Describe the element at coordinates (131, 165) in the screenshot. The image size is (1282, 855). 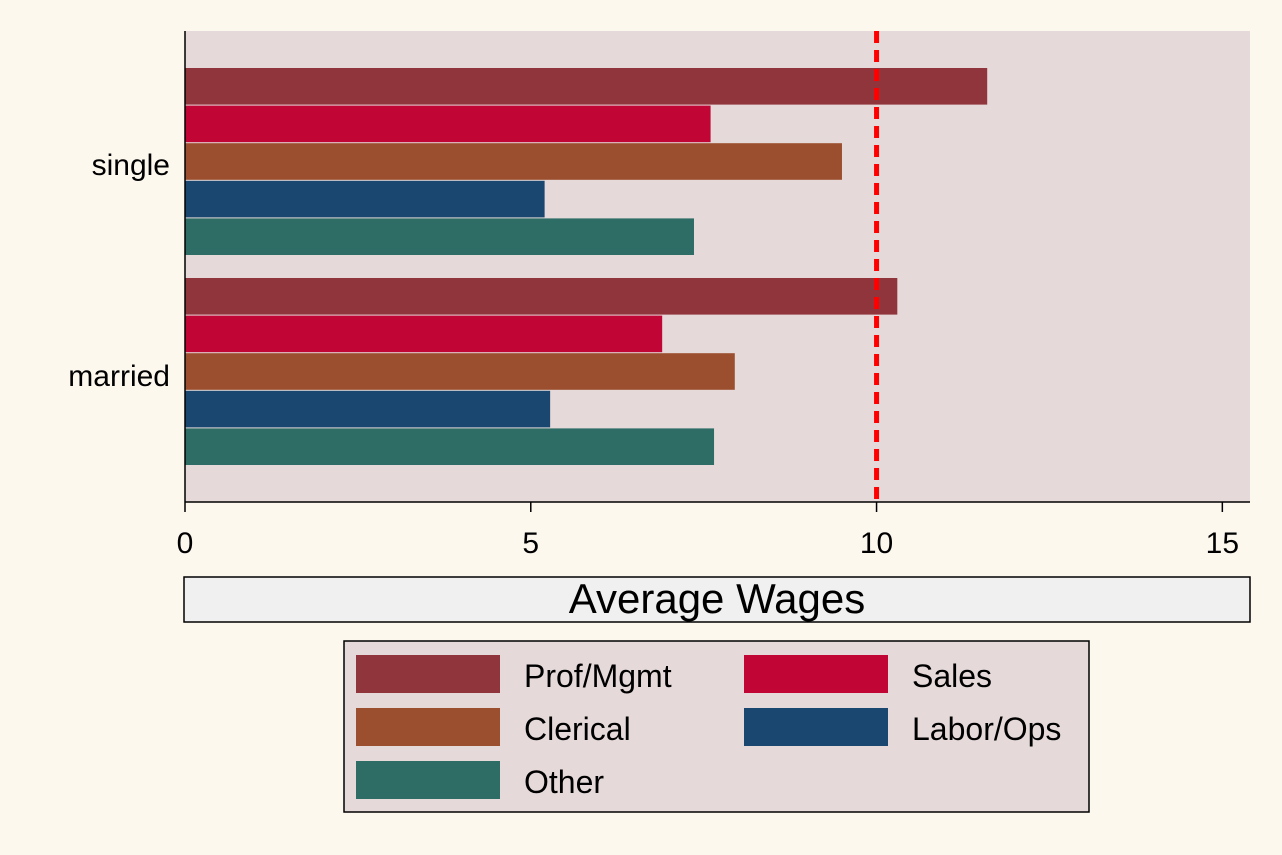
I see `y-category-label: single` at that location.